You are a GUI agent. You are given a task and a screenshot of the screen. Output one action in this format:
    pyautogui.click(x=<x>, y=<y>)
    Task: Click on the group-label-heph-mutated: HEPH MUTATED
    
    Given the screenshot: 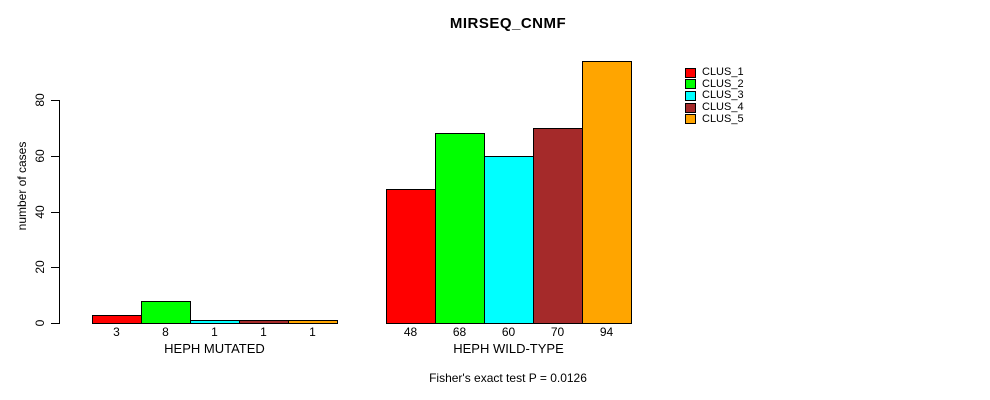 What is the action you would take?
    pyautogui.click(x=214, y=348)
    